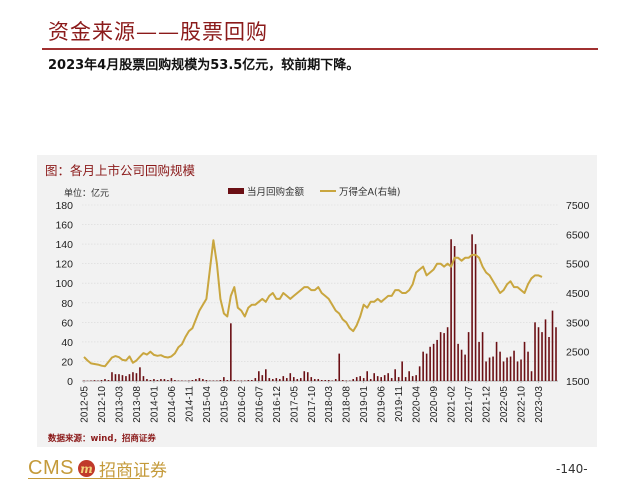 This screenshot has width=640, height=481. What do you see at coordinates (522, 404) in the screenshot?
I see `x-tick-label: 2022-10` at bounding box center [522, 404].